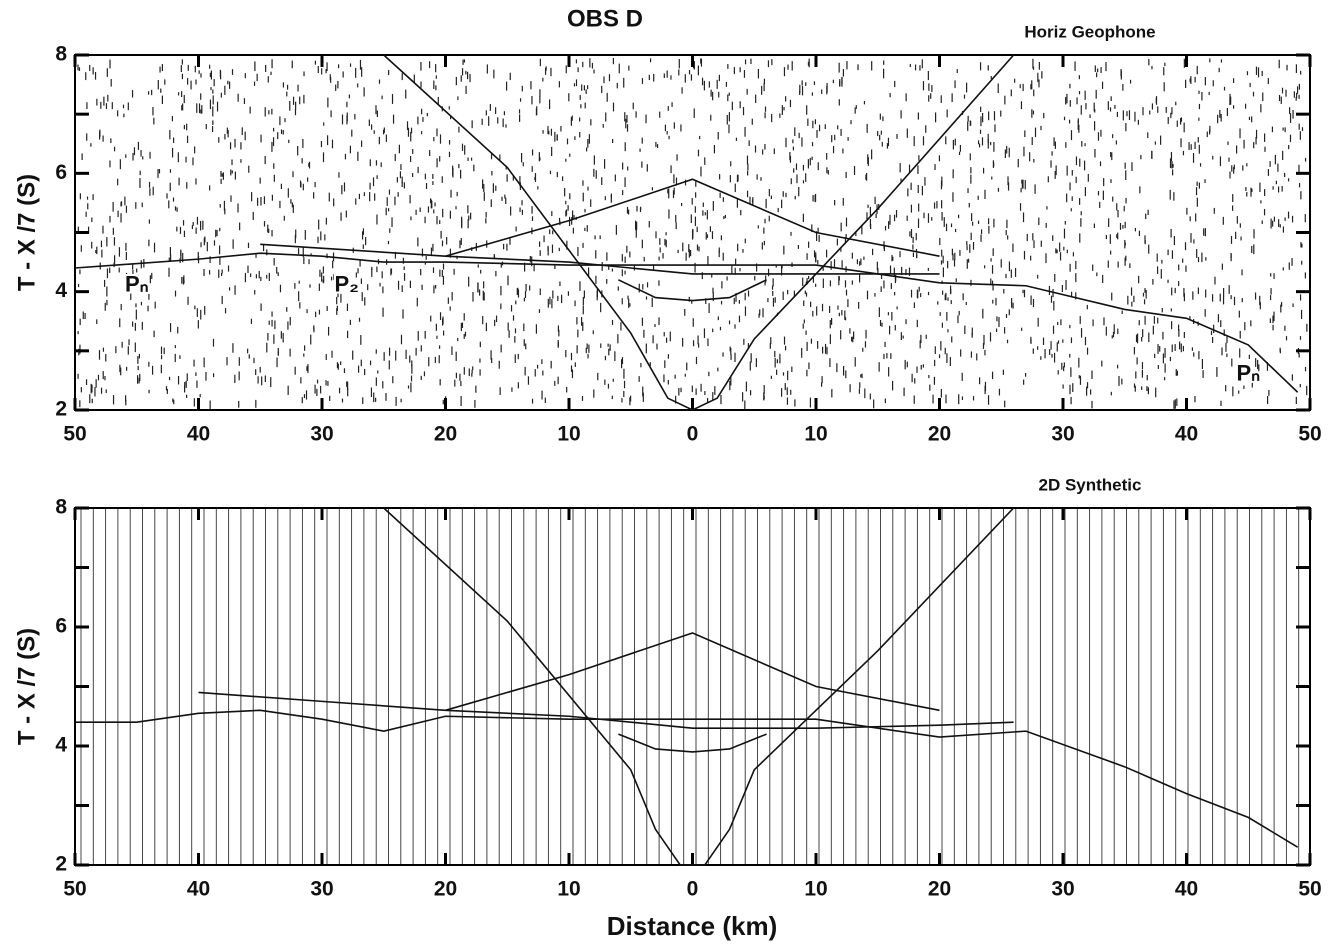 This screenshot has width=1331, height=946. I want to click on panel-subtitle: 2D Synthetic, so click(1090, 484).